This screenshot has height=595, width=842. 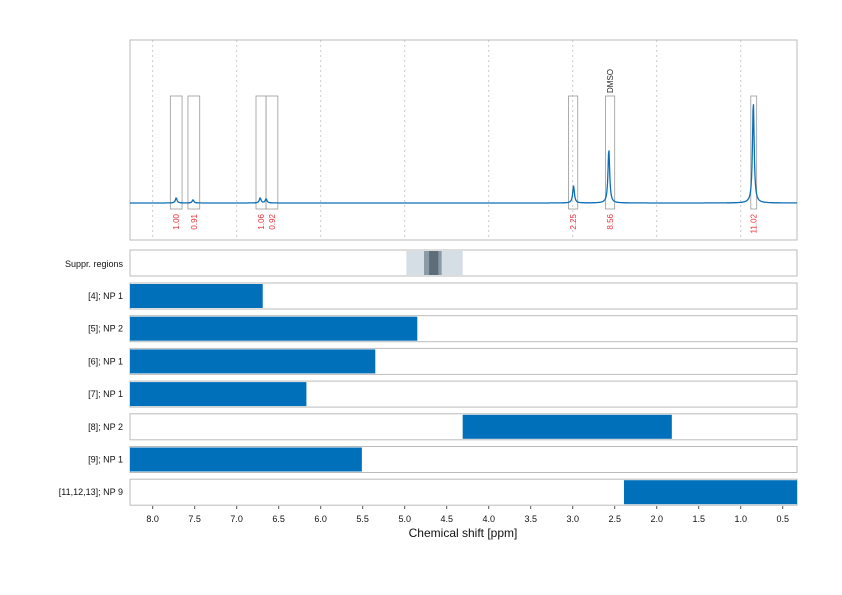 What do you see at coordinates (152, 519) in the screenshot?
I see `x-tick-label: 8.0` at bounding box center [152, 519].